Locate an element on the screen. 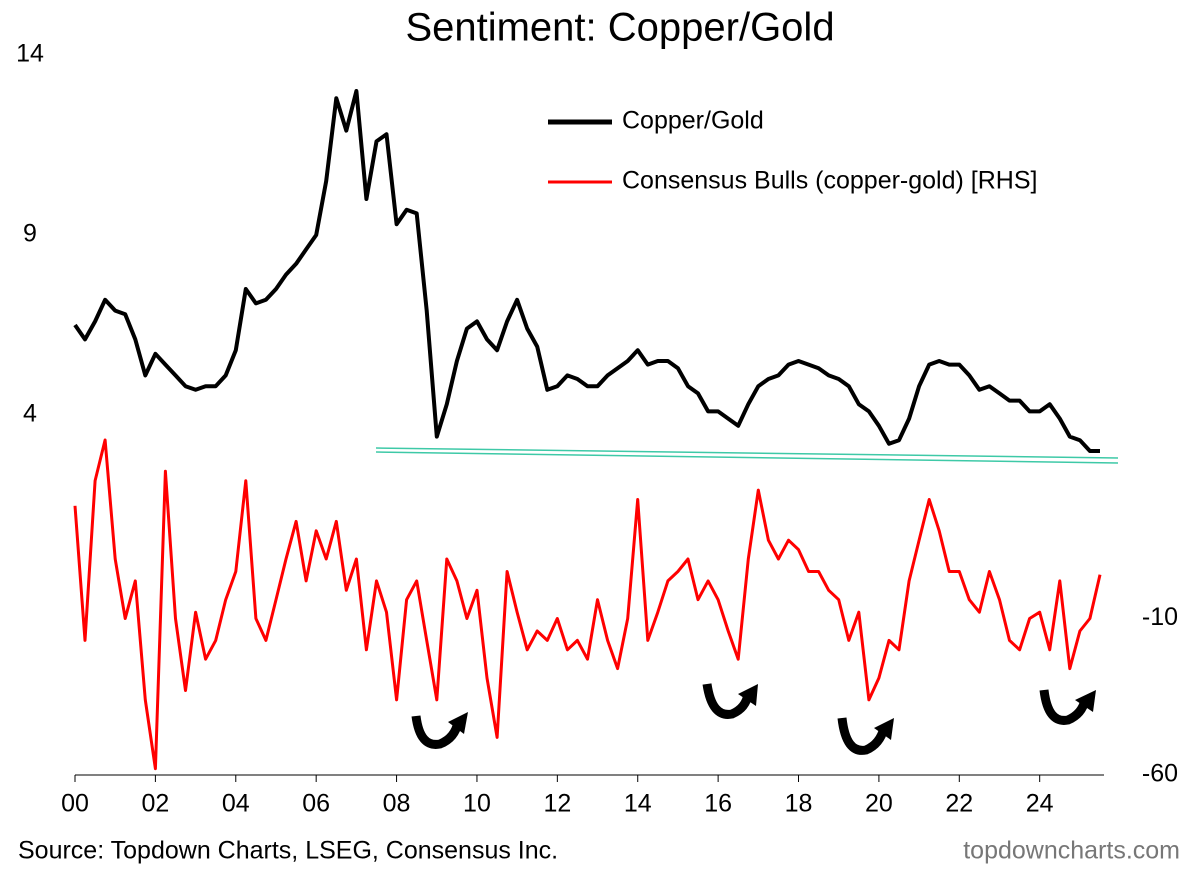 This screenshot has height=872, width=1202. chart-title: Sentiment: Copper/Gold is located at coordinates (619, 28).